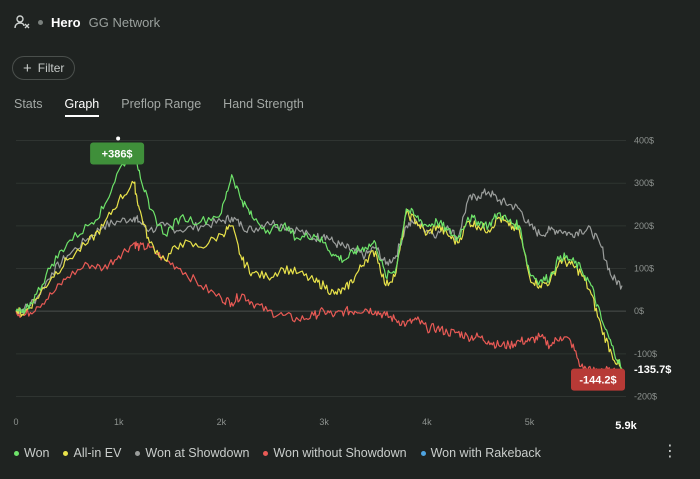  I want to click on legend-item-won-at-showdown: Won at Showdown, so click(192, 453).